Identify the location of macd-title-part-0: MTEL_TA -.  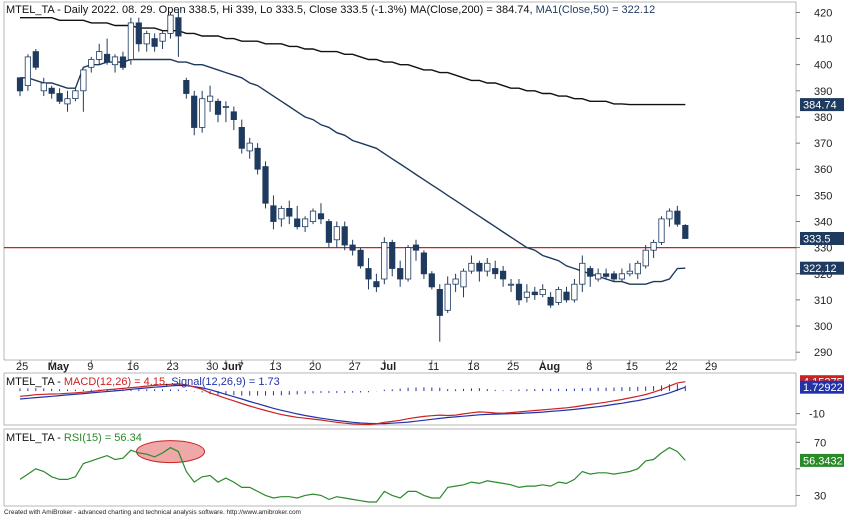
(35, 382).